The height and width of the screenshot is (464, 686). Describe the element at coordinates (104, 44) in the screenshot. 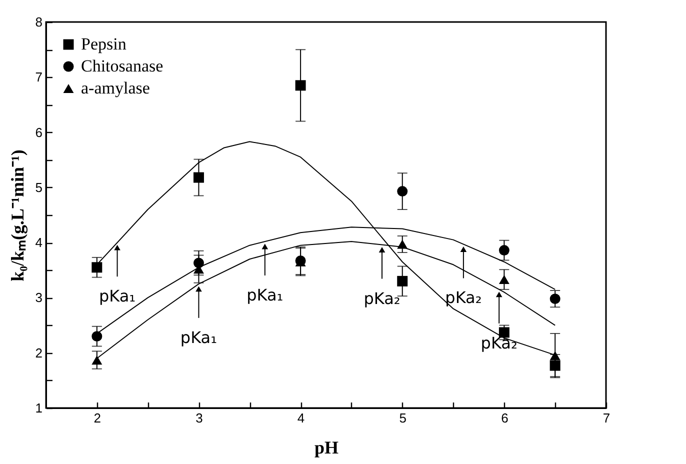

I see `legend-label: Pepsin` at that location.